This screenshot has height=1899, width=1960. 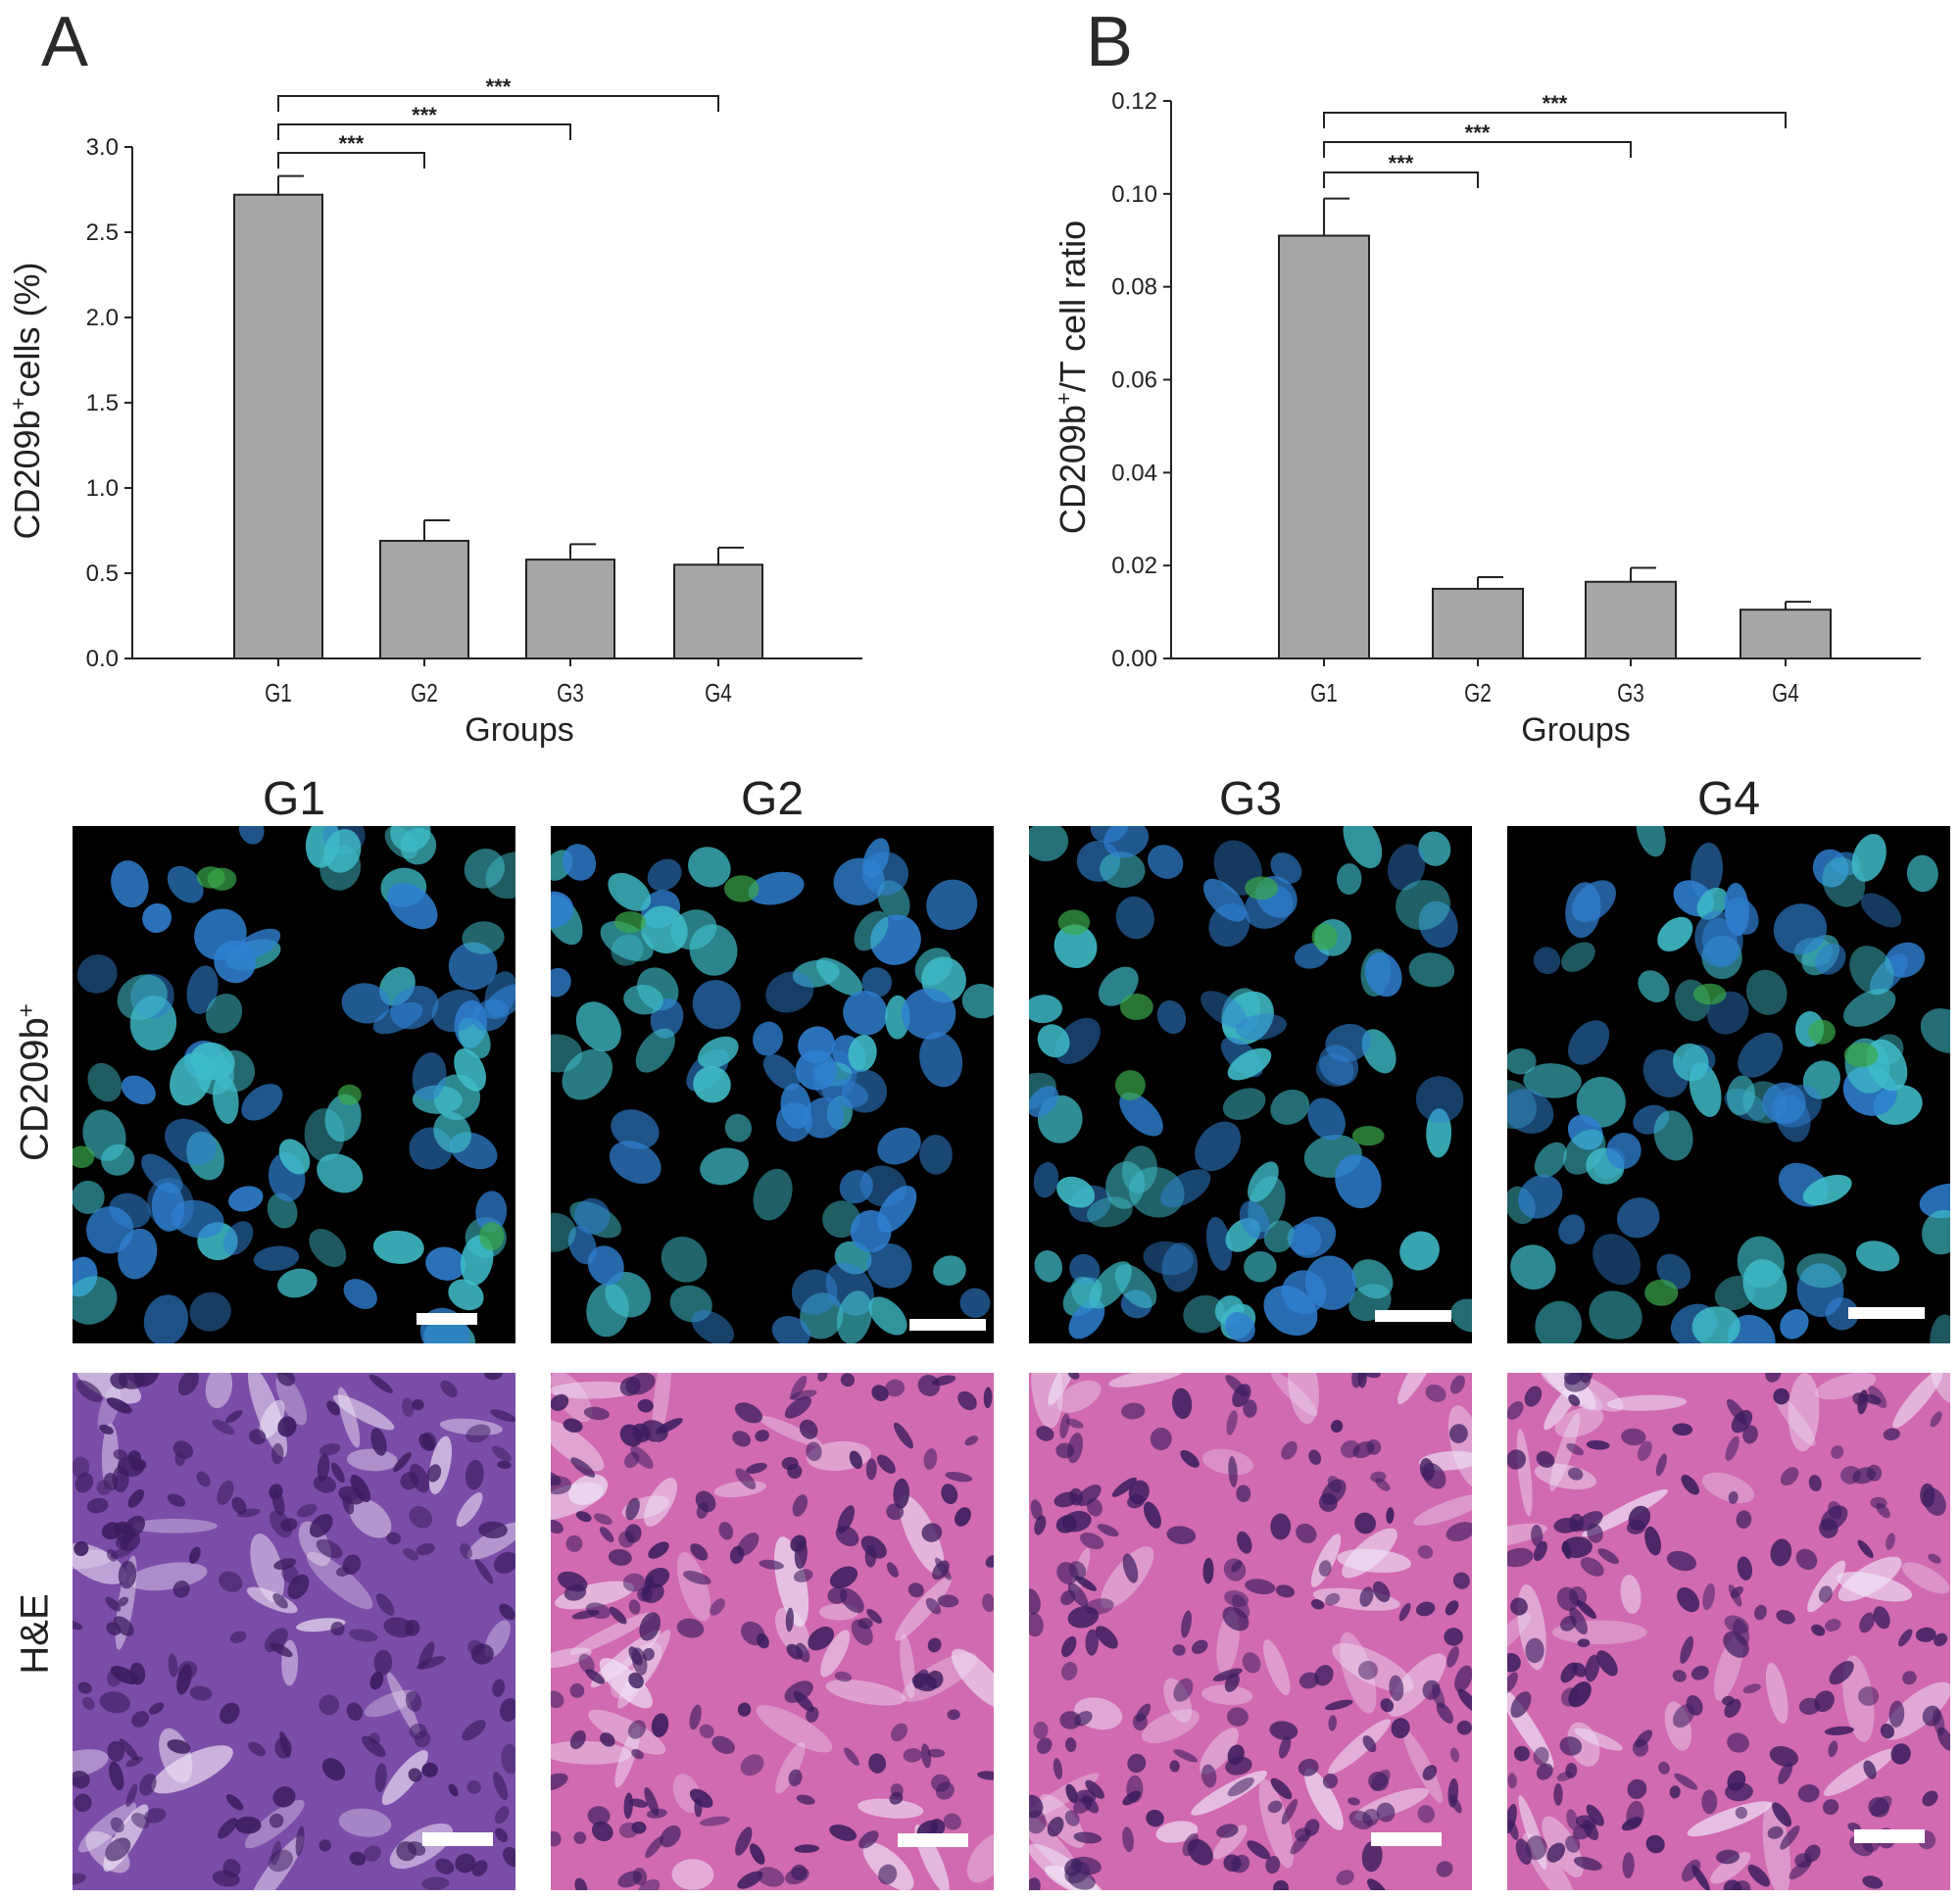 I want to click on y-tick-label: 3.0, so click(x=102, y=147).